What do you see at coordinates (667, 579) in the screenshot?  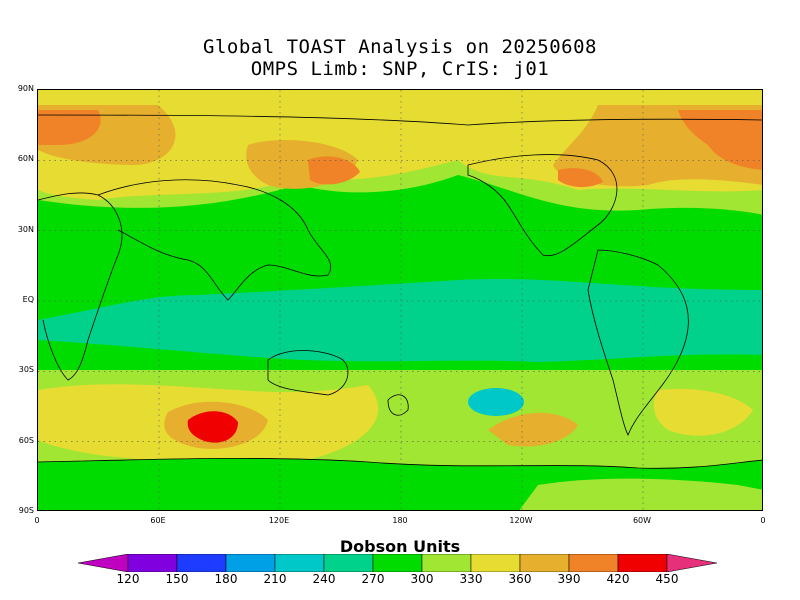 I see `colorbar-label: 450` at bounding box center [667, 579].